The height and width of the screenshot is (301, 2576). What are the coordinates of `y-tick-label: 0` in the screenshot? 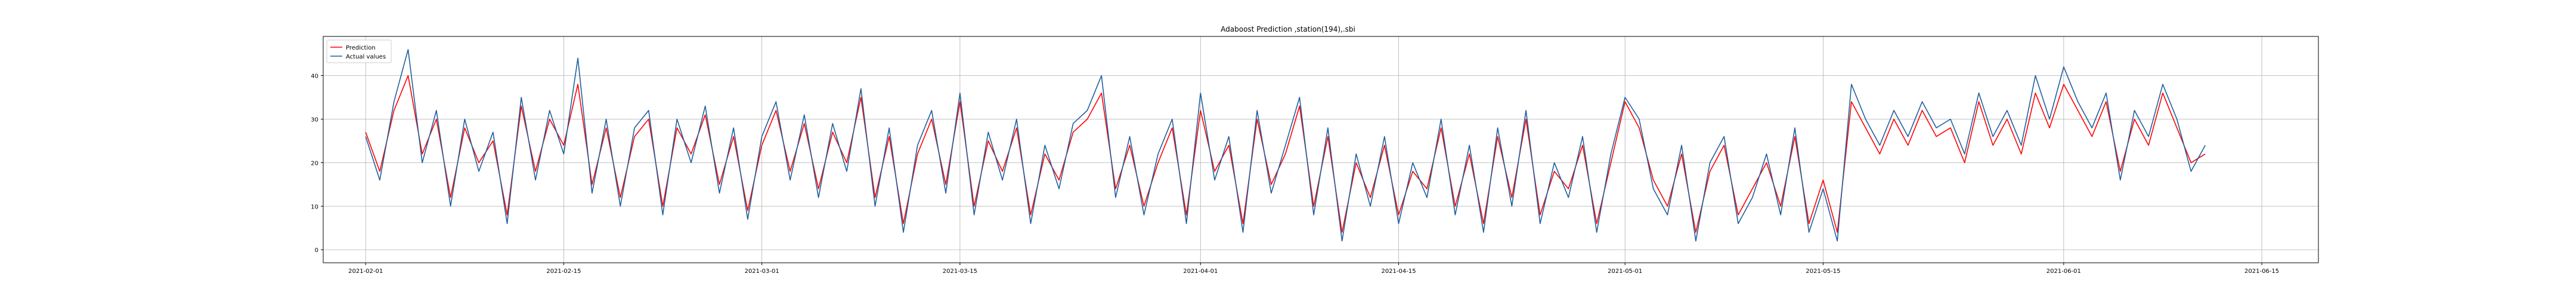 It's located at (316, 250).